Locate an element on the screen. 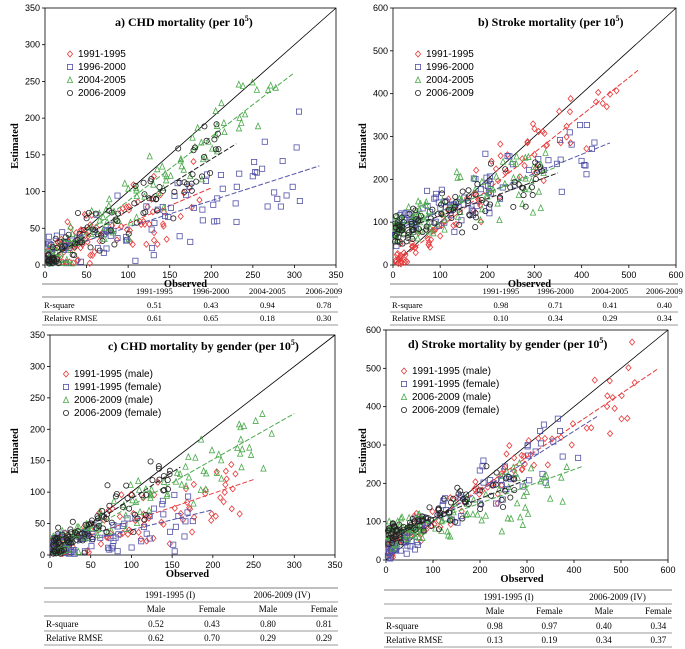 The height and width of the screenshot is (649, 685). table-group-header: 2006-2009 (IV) is located at coordinates (617, 597).